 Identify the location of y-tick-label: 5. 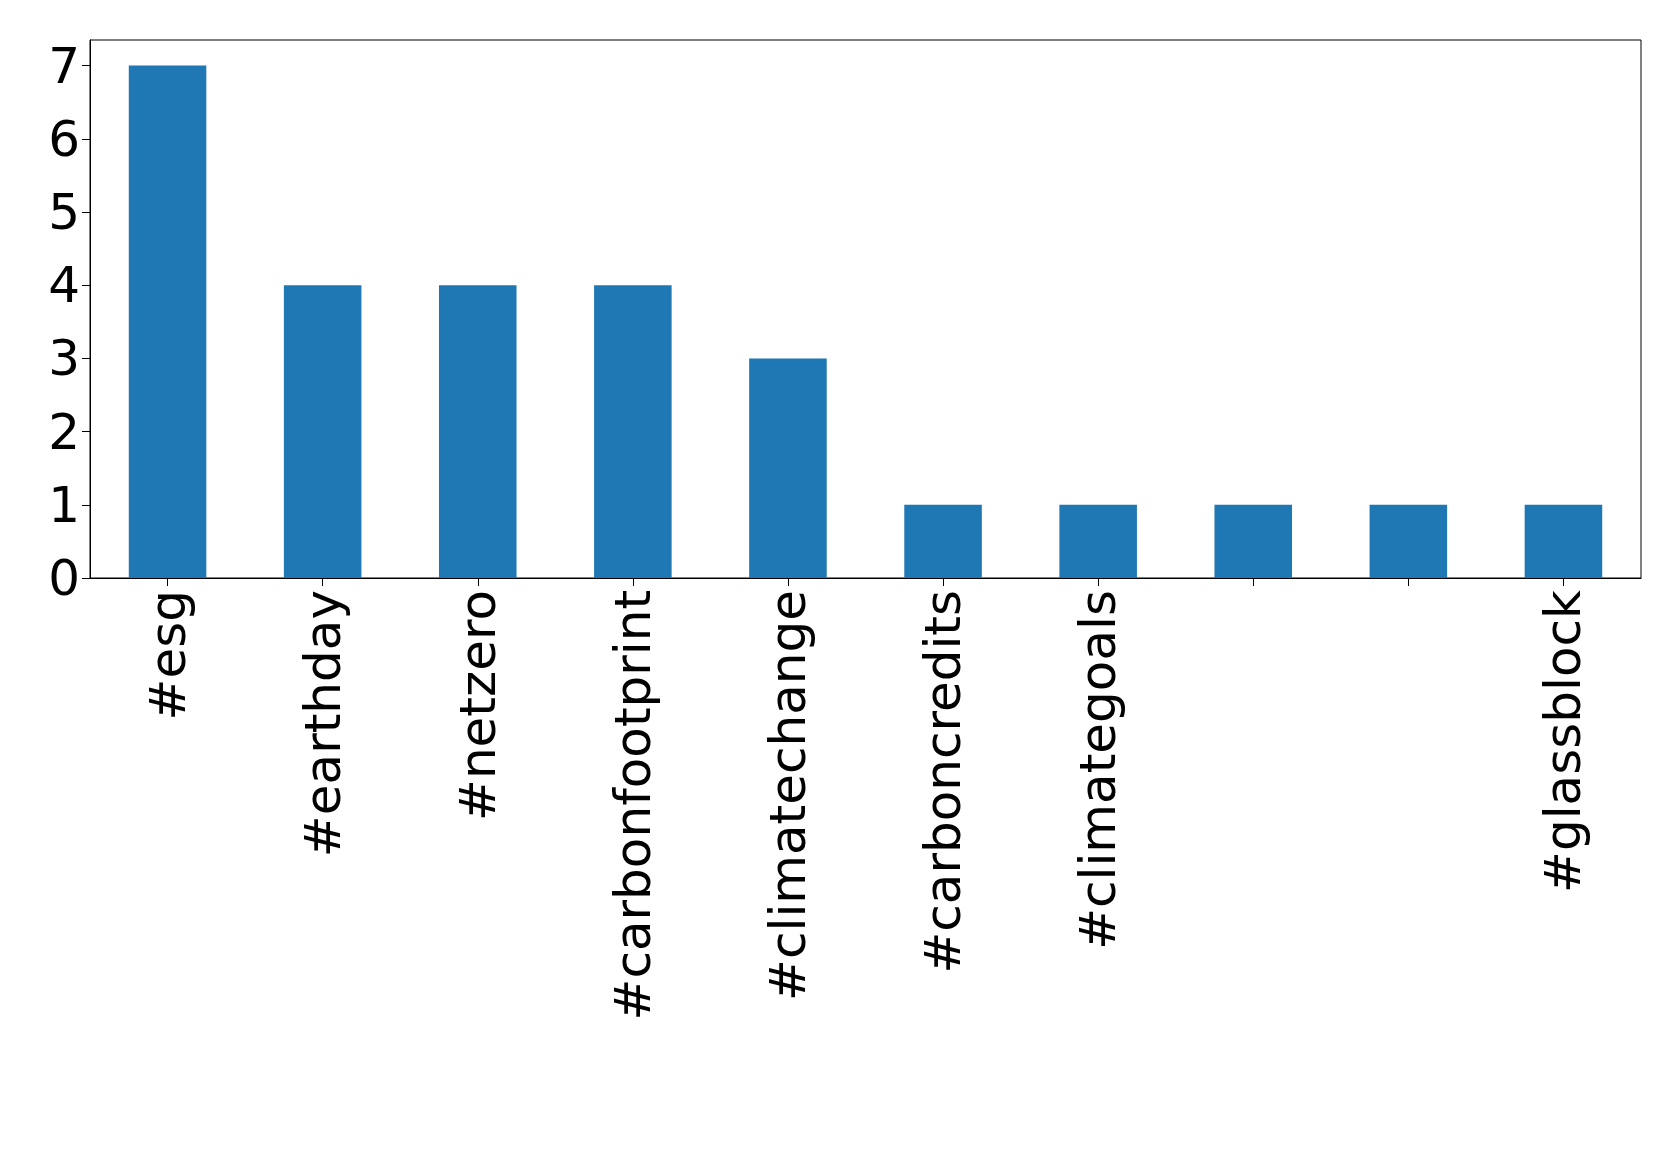
(64, 212).